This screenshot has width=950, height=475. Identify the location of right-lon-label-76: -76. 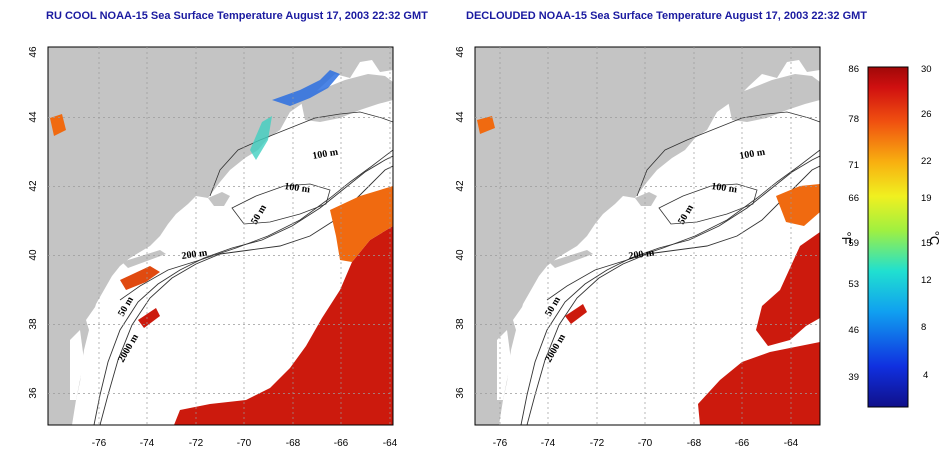
(500, 443).